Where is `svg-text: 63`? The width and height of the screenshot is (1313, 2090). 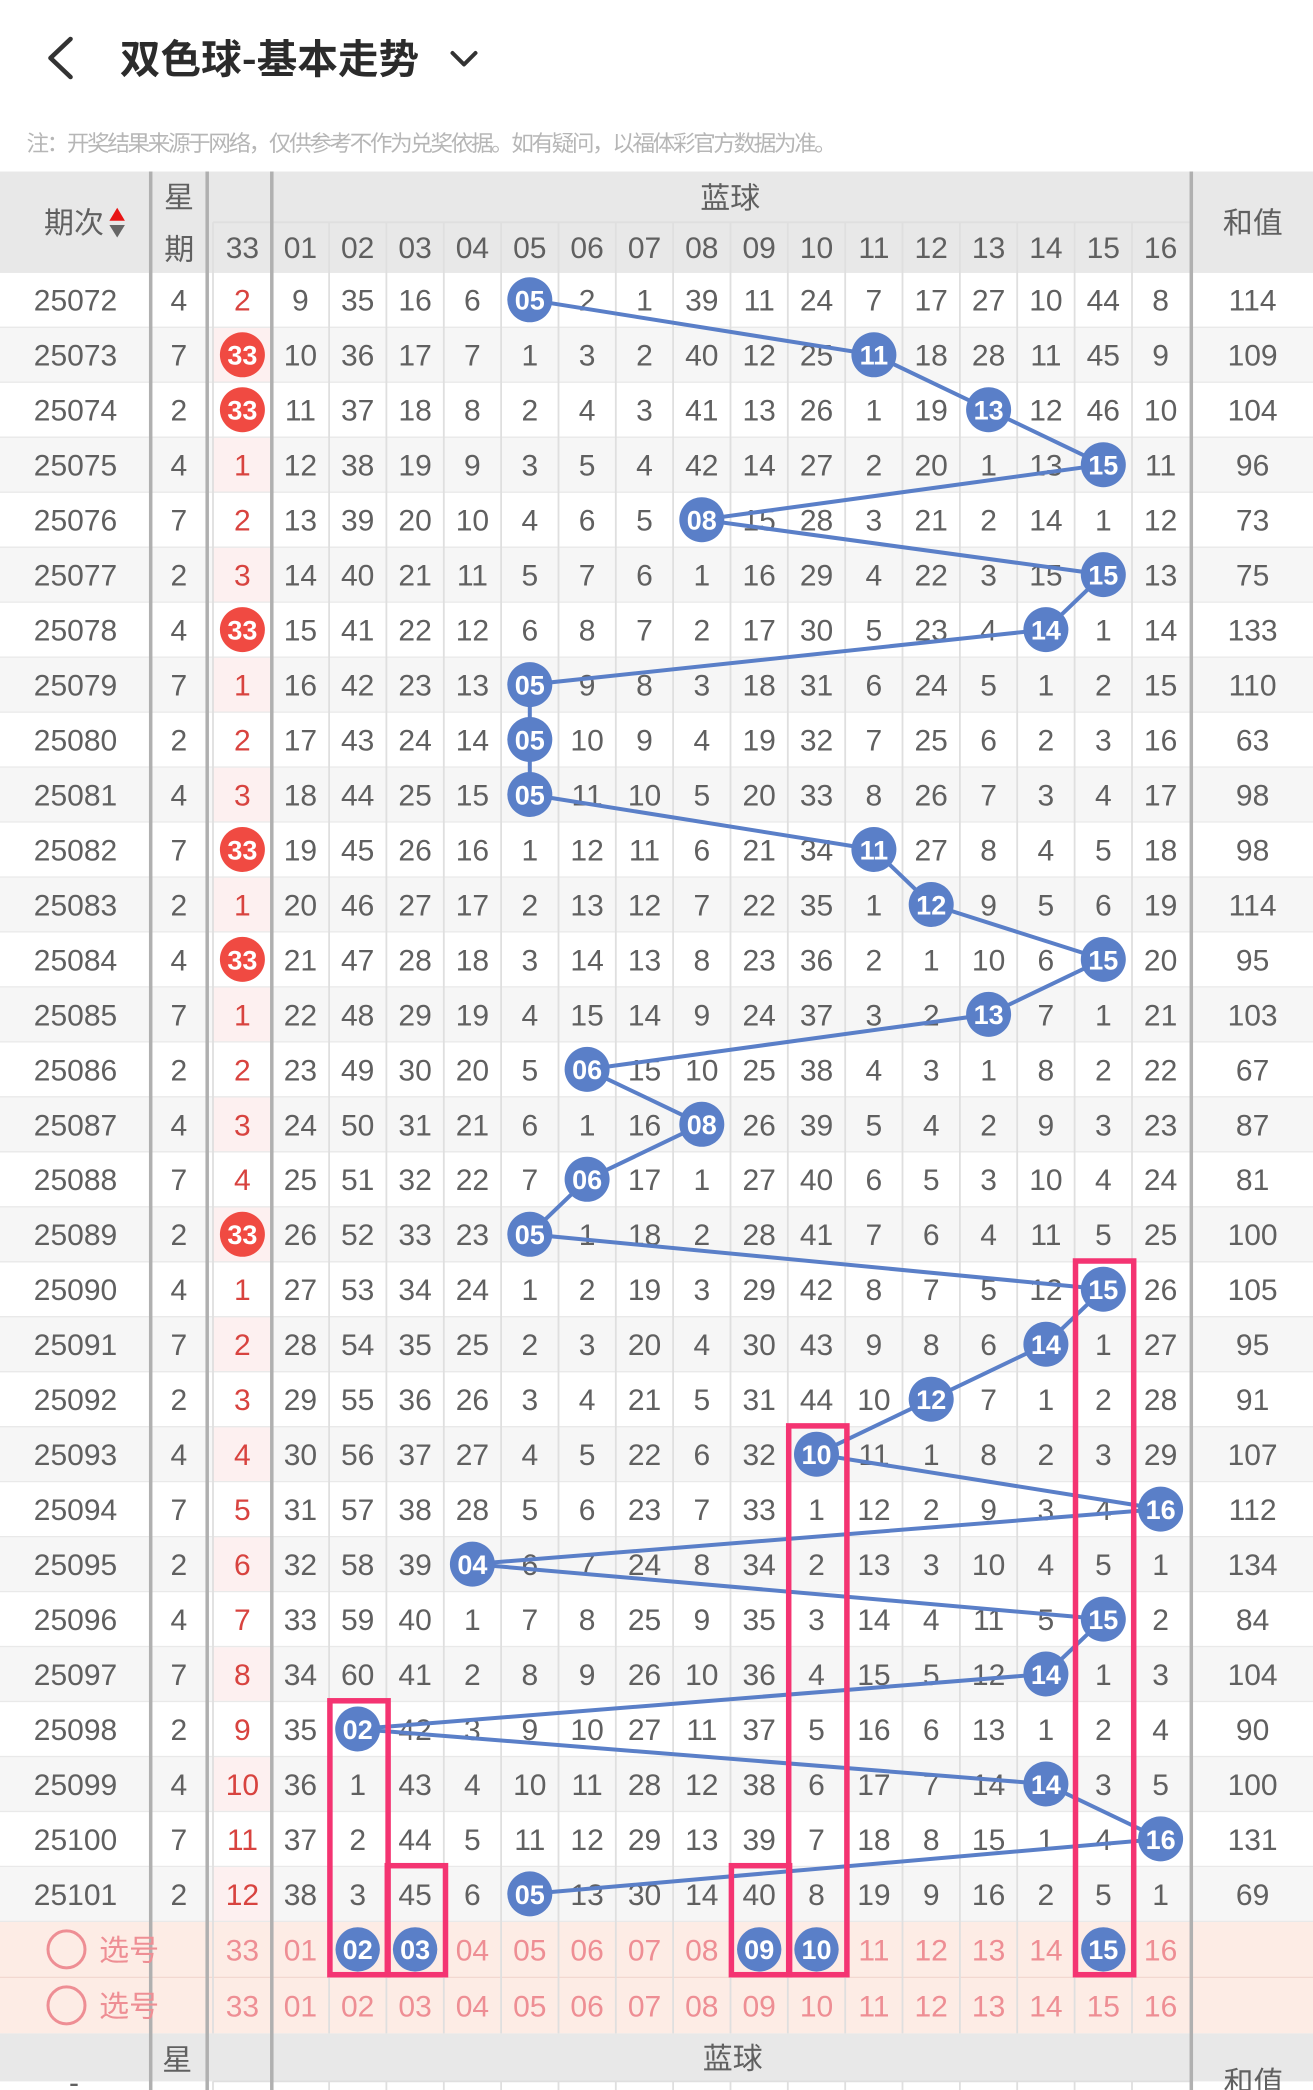
svg-text: 63 is located at coordinates (1252, 741).